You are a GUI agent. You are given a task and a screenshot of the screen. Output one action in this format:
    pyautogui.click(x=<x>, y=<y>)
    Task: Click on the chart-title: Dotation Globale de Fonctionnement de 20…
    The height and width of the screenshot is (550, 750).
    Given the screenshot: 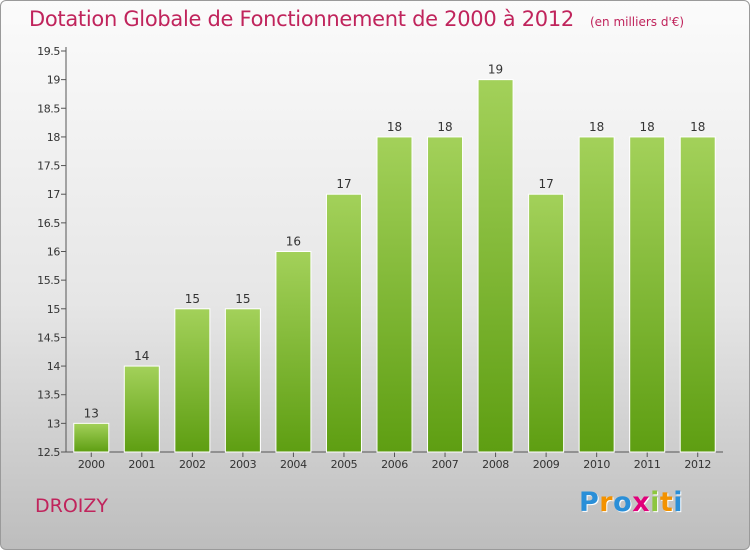 What is the action you would take?
    pyautogui.click(x=356, y=19)
    